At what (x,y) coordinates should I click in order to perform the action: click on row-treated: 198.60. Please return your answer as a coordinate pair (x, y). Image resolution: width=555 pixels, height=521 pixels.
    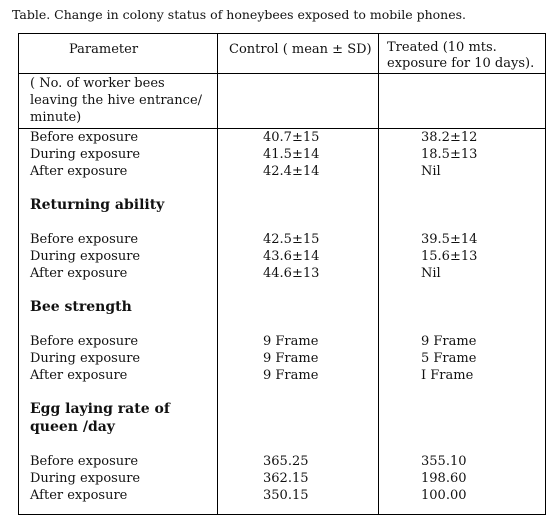
    Looking at the image, I should click on (444, 478).